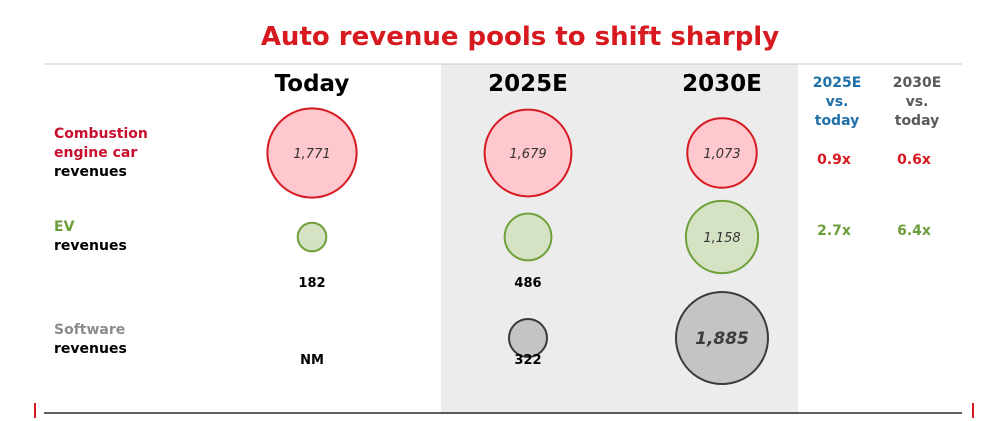 Image resolution: width=1000 pixels, height=421 pixels. Describe the element at coordinates (90, 349) in the screenshot. I see `row-label-software-line-2: revenues` at that location.